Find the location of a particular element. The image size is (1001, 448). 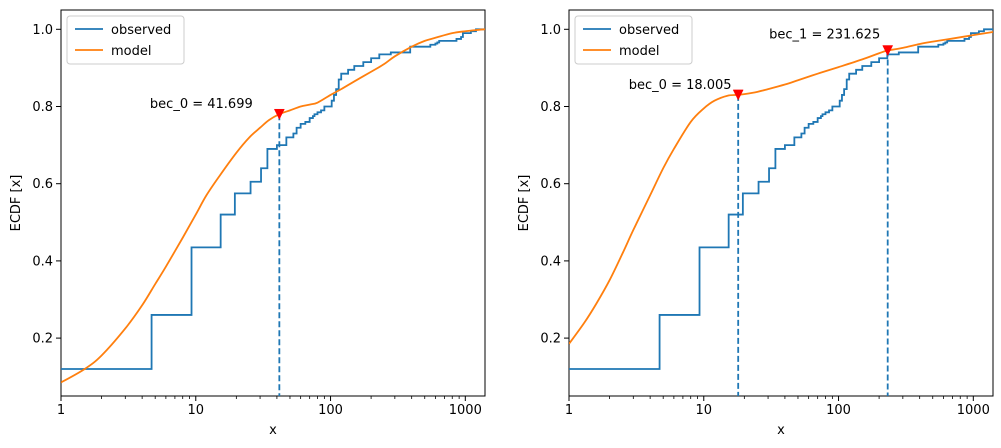

right-y-tick-label: 1.0 is located at coordinates (550, 30).